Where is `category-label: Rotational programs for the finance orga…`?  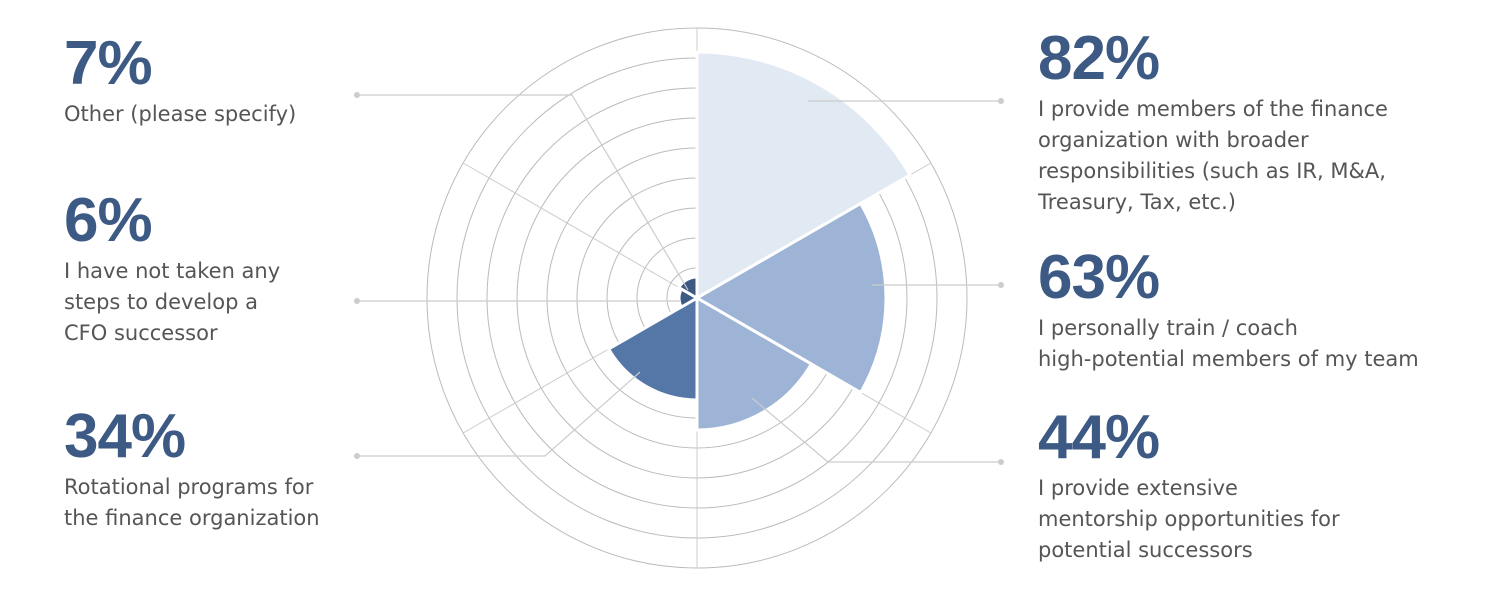 category-label: Rotational programs for the finance orga… is located at coordinates (192, 502).